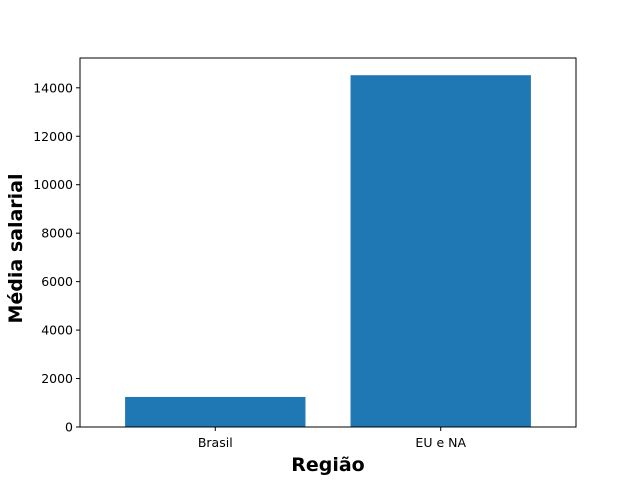  What do you see at coordinates (53, 136) in the screenshot?
I see `y-tick-label: 12000` at bounding box center [53, 136].